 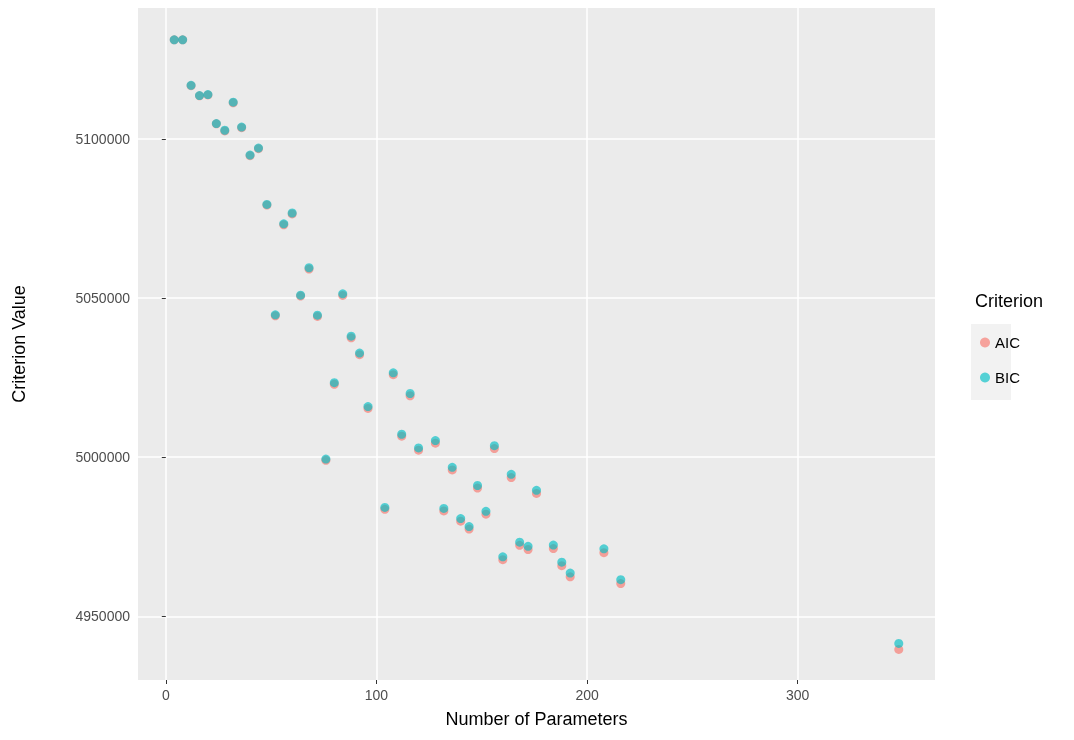 What do you see at coordinates (165, 695) in the screenshot?
I see `x-tick-label: 0` at bounding box center [165, 695].